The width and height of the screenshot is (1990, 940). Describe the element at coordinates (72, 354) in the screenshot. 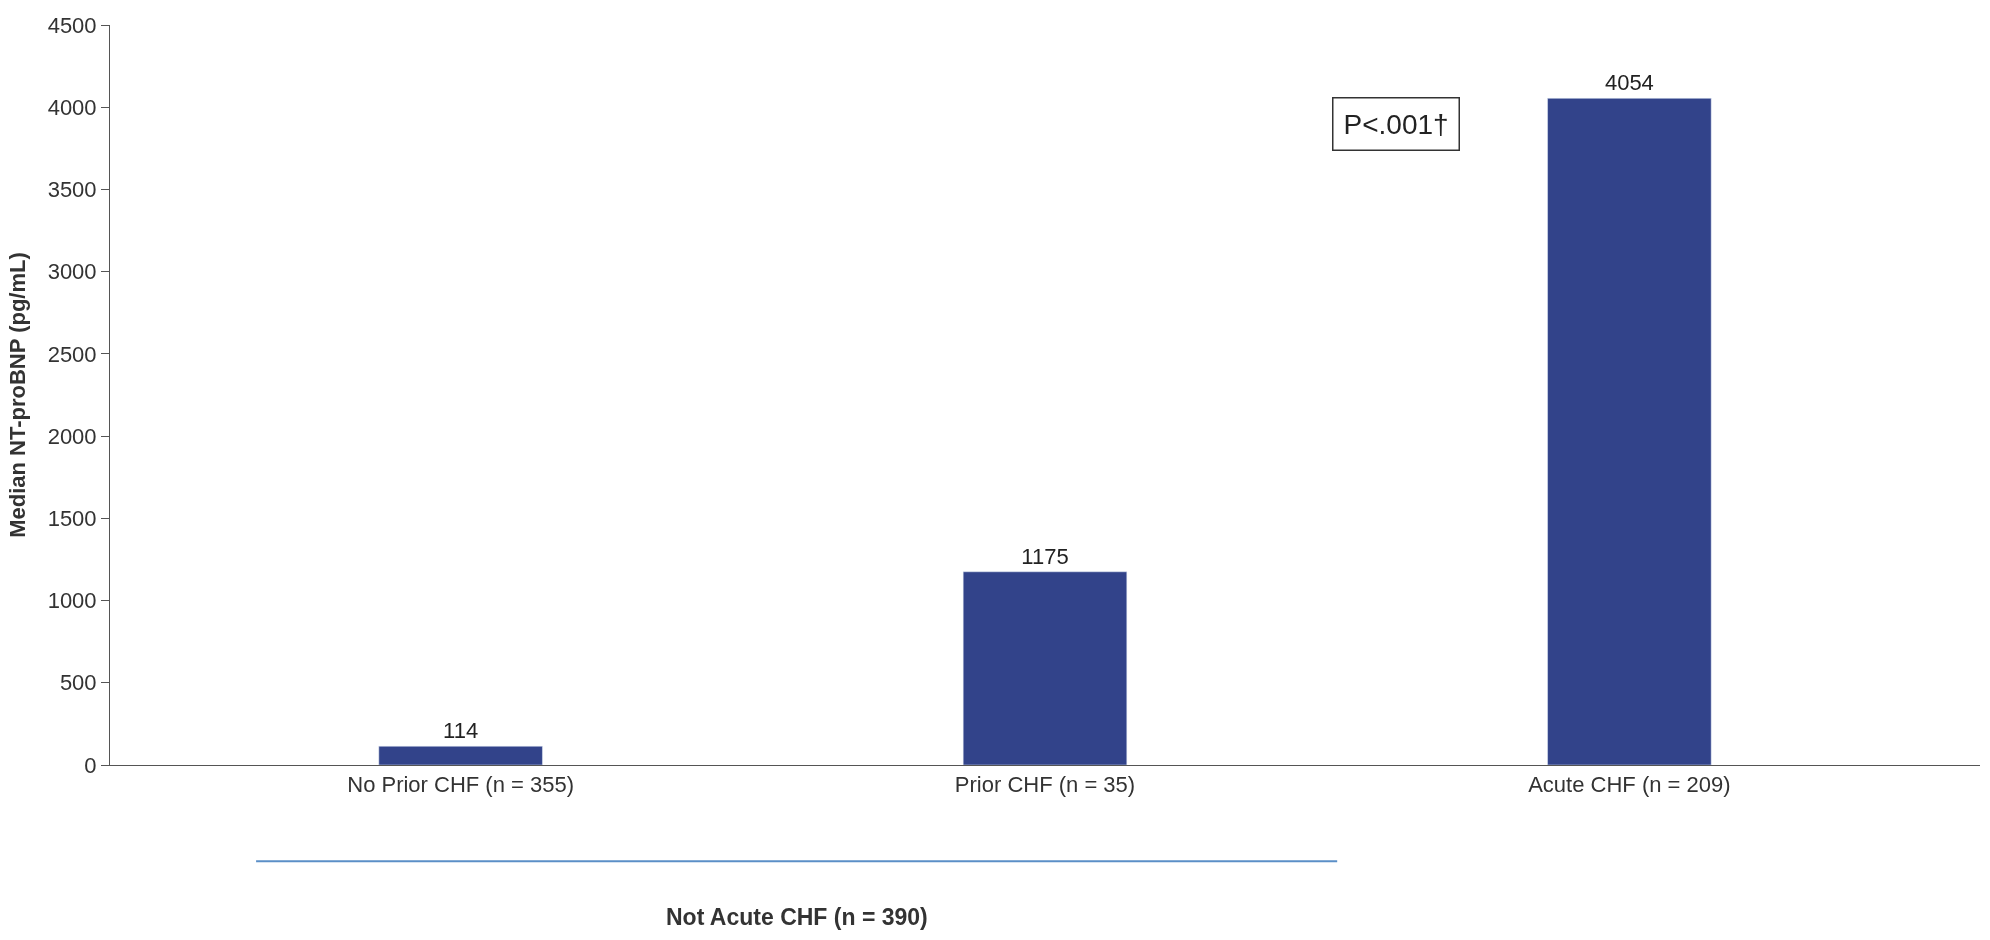

I see `y-tick-label: 2500` at that location.